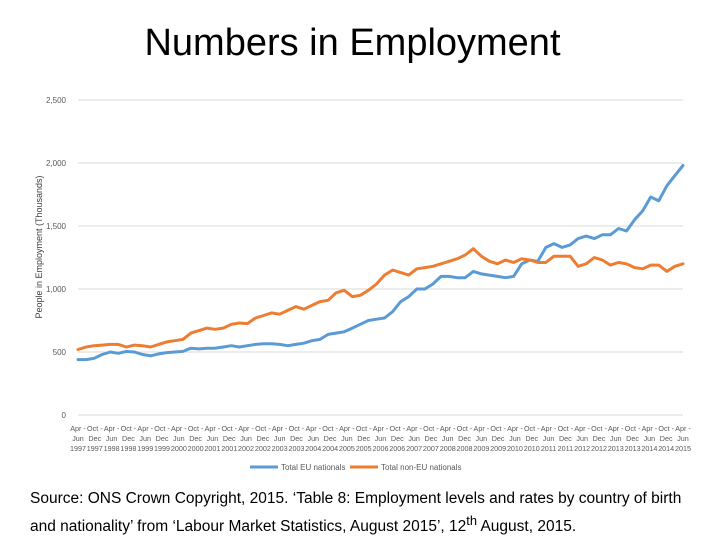  Describe the element at coordinates (633, 448) in the screenshot. I see `x-tick-label: 2013` at that location.